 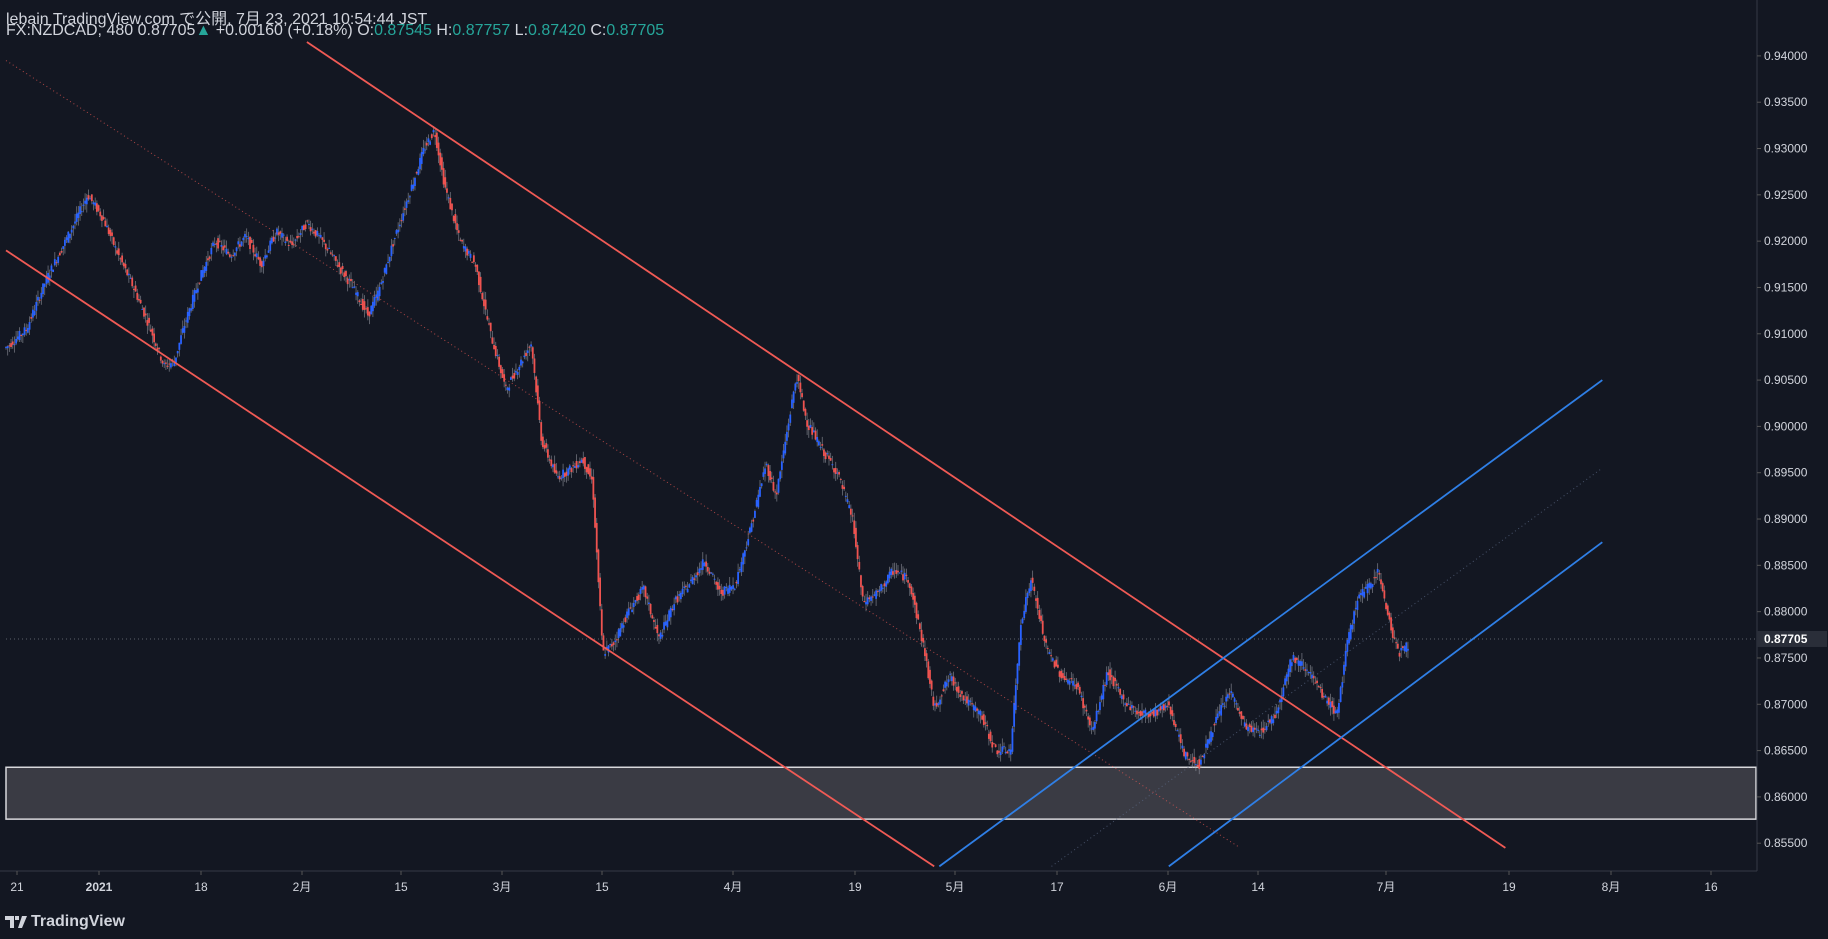 I want to click on close-value: 0.87705, so click(x=635, y=30).